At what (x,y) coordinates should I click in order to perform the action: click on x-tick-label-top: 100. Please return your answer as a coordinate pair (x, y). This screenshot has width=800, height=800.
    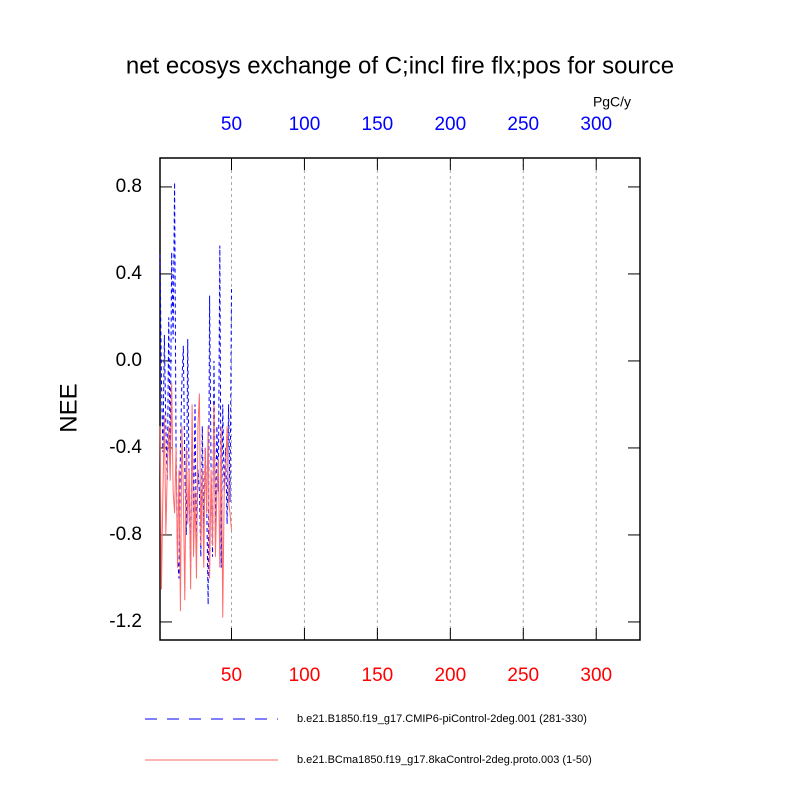
    Looking at the image, I should click on (305, 124).